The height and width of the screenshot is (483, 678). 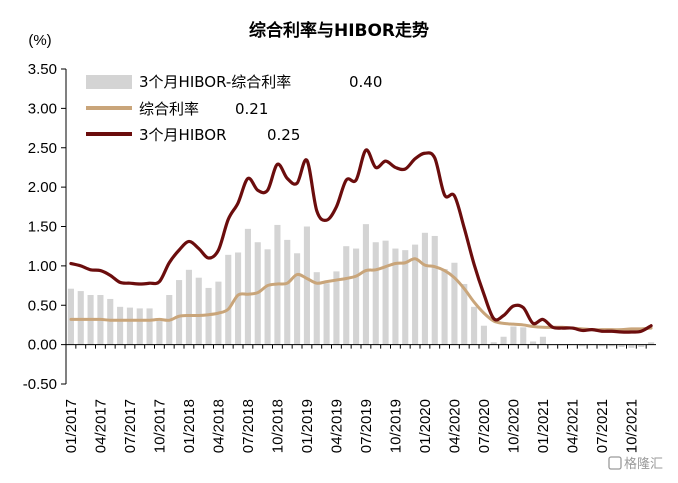 What do you see at coordinates (42, 227) in the screenshot?
I see `y-tick-label: 1.50` at bounding box center [42, 227].